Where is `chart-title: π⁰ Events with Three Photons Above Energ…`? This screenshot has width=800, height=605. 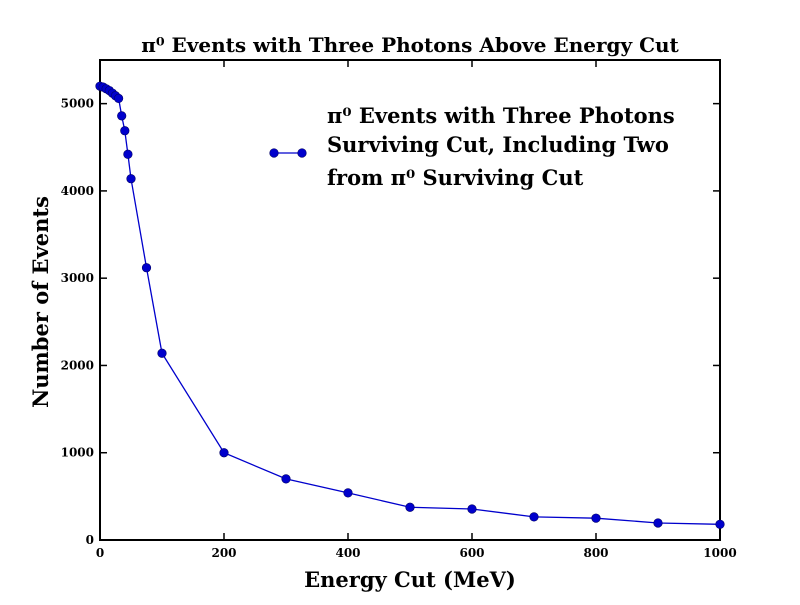
chart-title: π⁰ Events with Three Photons Above Energ… is located at coordinates (410, 45).